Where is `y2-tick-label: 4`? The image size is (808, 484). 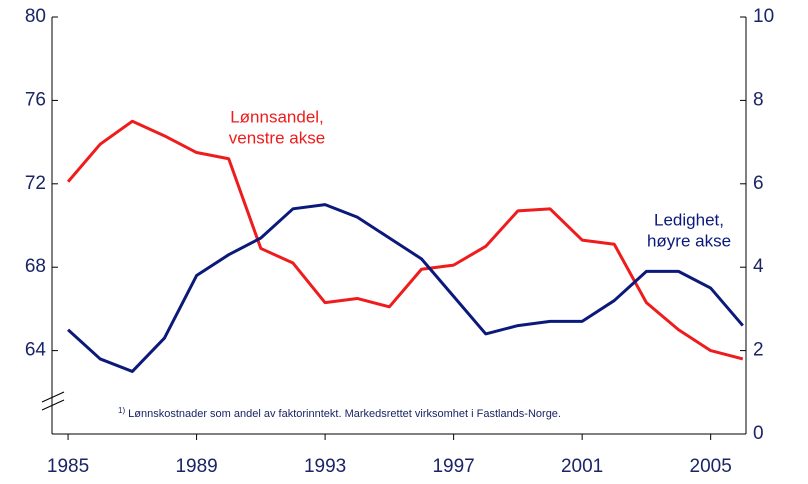
y2-tick-label: 4 is located at coordinates (758, 266).